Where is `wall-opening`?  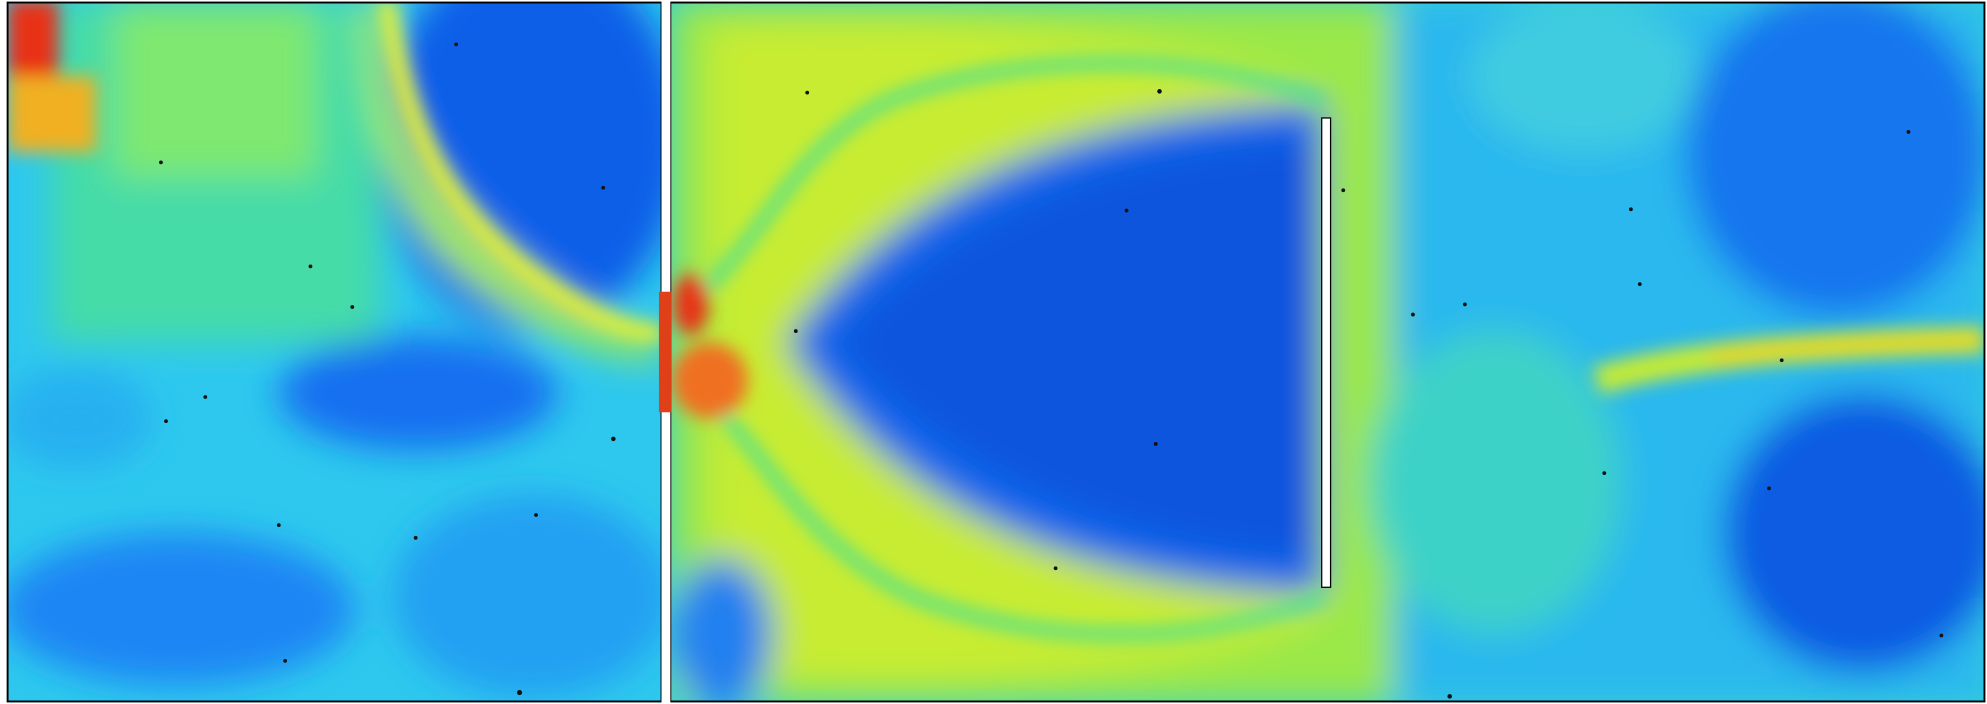
wall-opening is located at coordinates (665, 352).